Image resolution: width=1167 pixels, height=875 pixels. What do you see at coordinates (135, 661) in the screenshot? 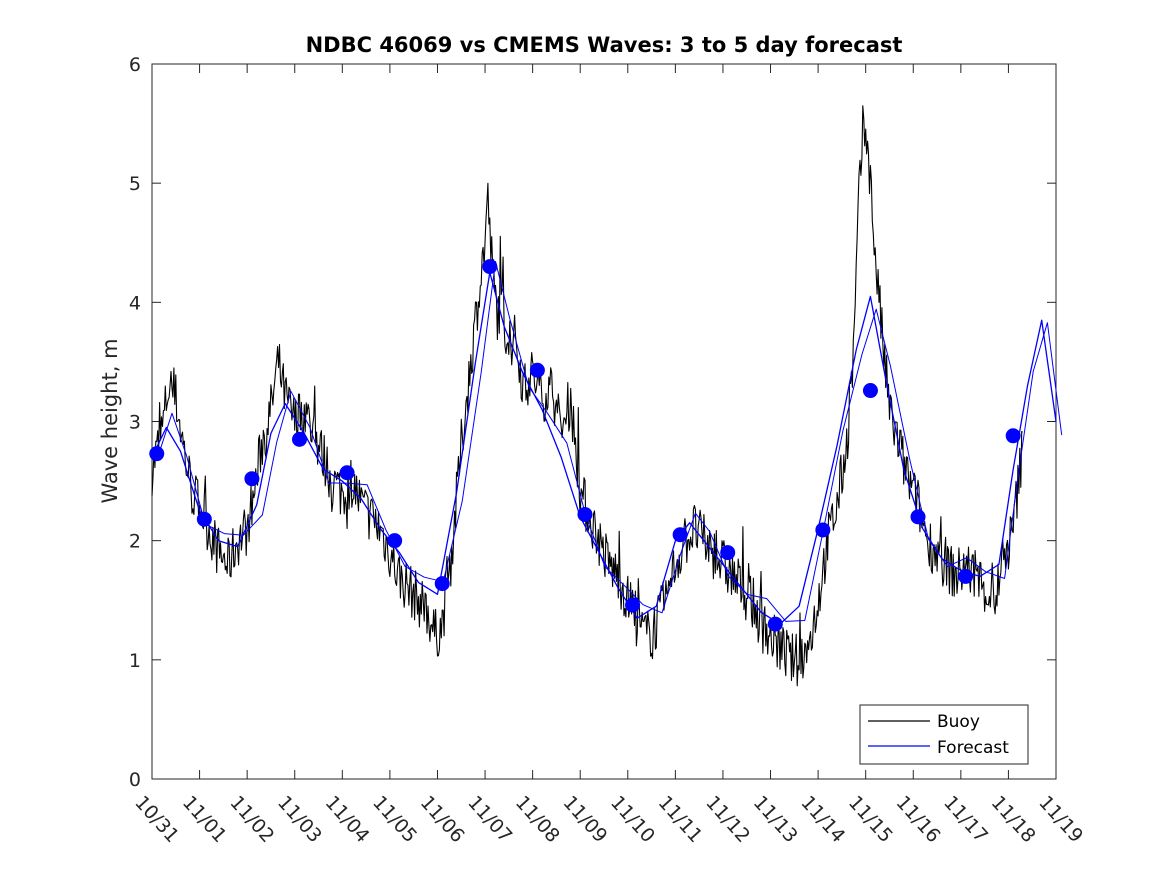
I see `y-tick-label: 1` at bounding box center [135, 661].